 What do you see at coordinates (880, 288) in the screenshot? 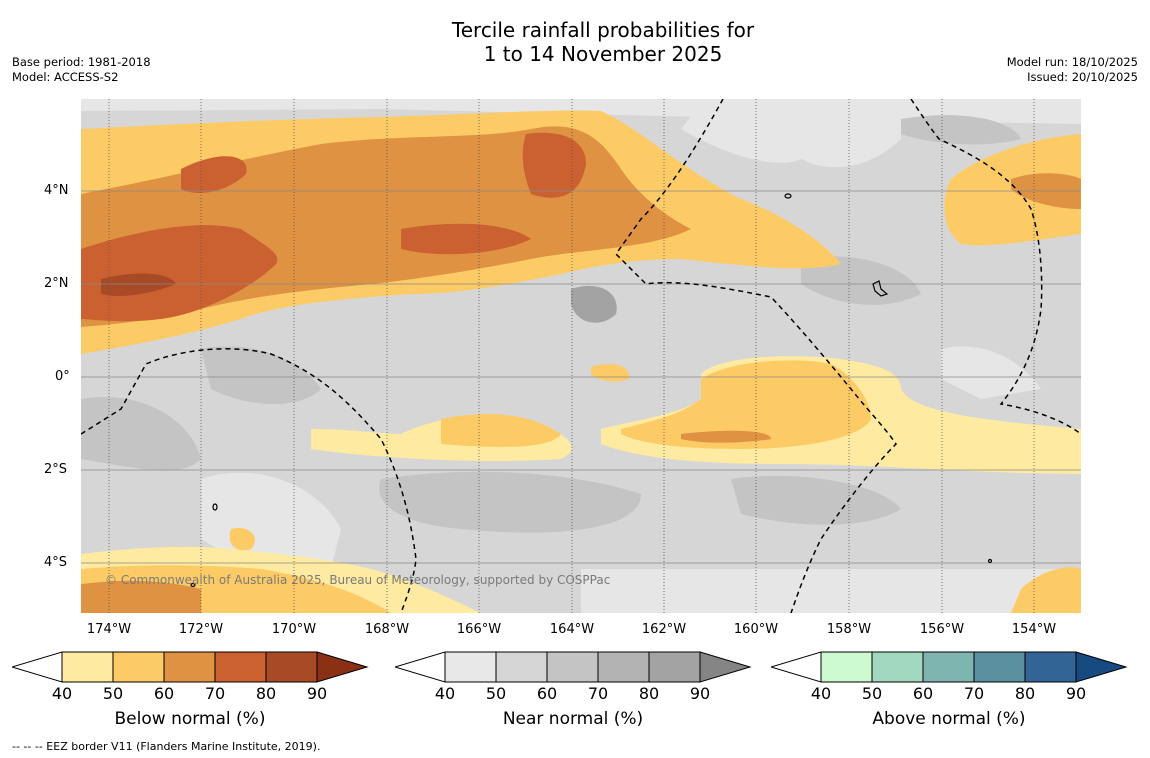
I see `island-b` at bounding box center [880, 288].